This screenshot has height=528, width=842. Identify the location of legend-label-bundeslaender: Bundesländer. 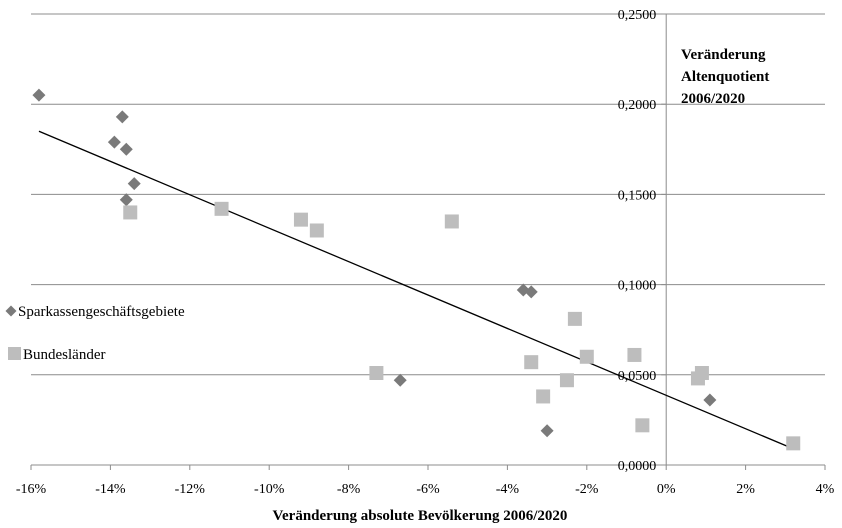
(64, 355).